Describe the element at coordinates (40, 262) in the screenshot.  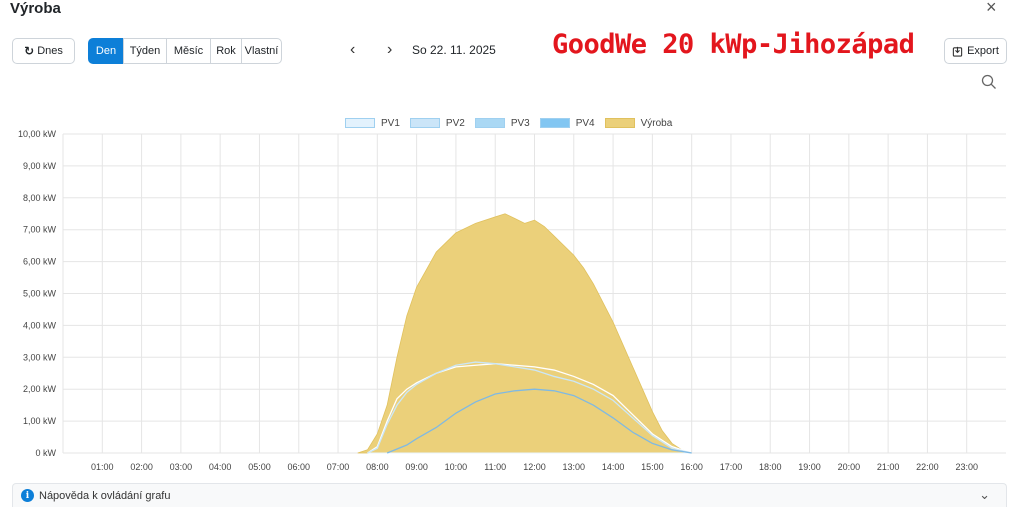
I see `y-tick-label: 6,00 kW` at that location.